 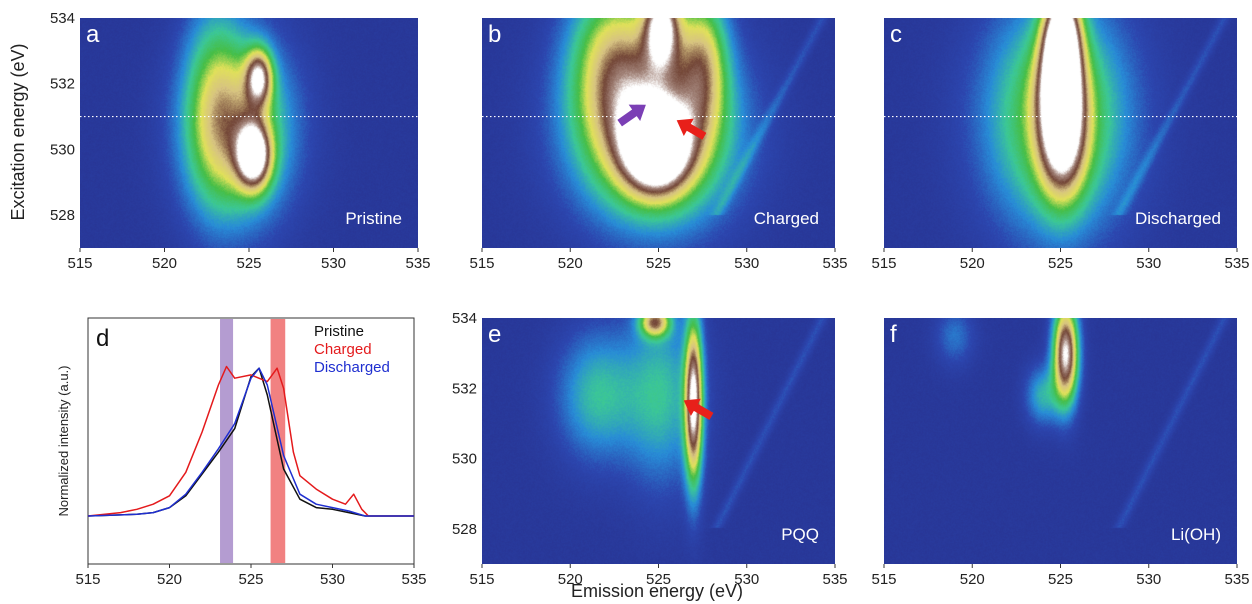 I want to click on panel-a: 528 530 532 534 Pristine a 515 520 525 530 535, so click(x=240, y=141).